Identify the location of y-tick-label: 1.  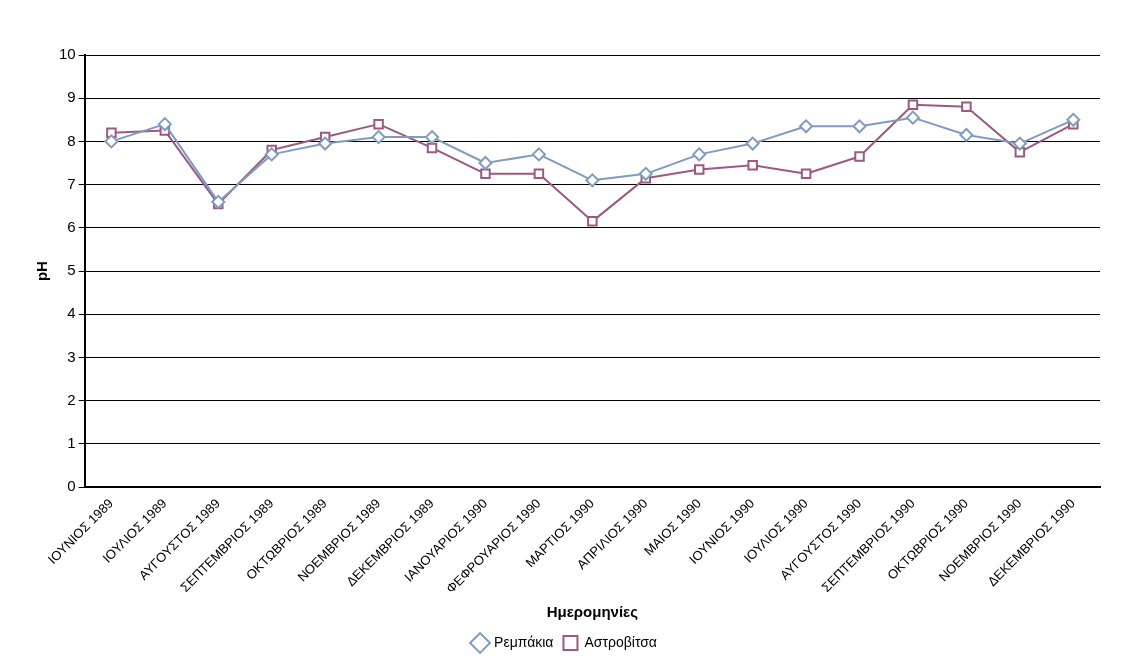
(71, 443).